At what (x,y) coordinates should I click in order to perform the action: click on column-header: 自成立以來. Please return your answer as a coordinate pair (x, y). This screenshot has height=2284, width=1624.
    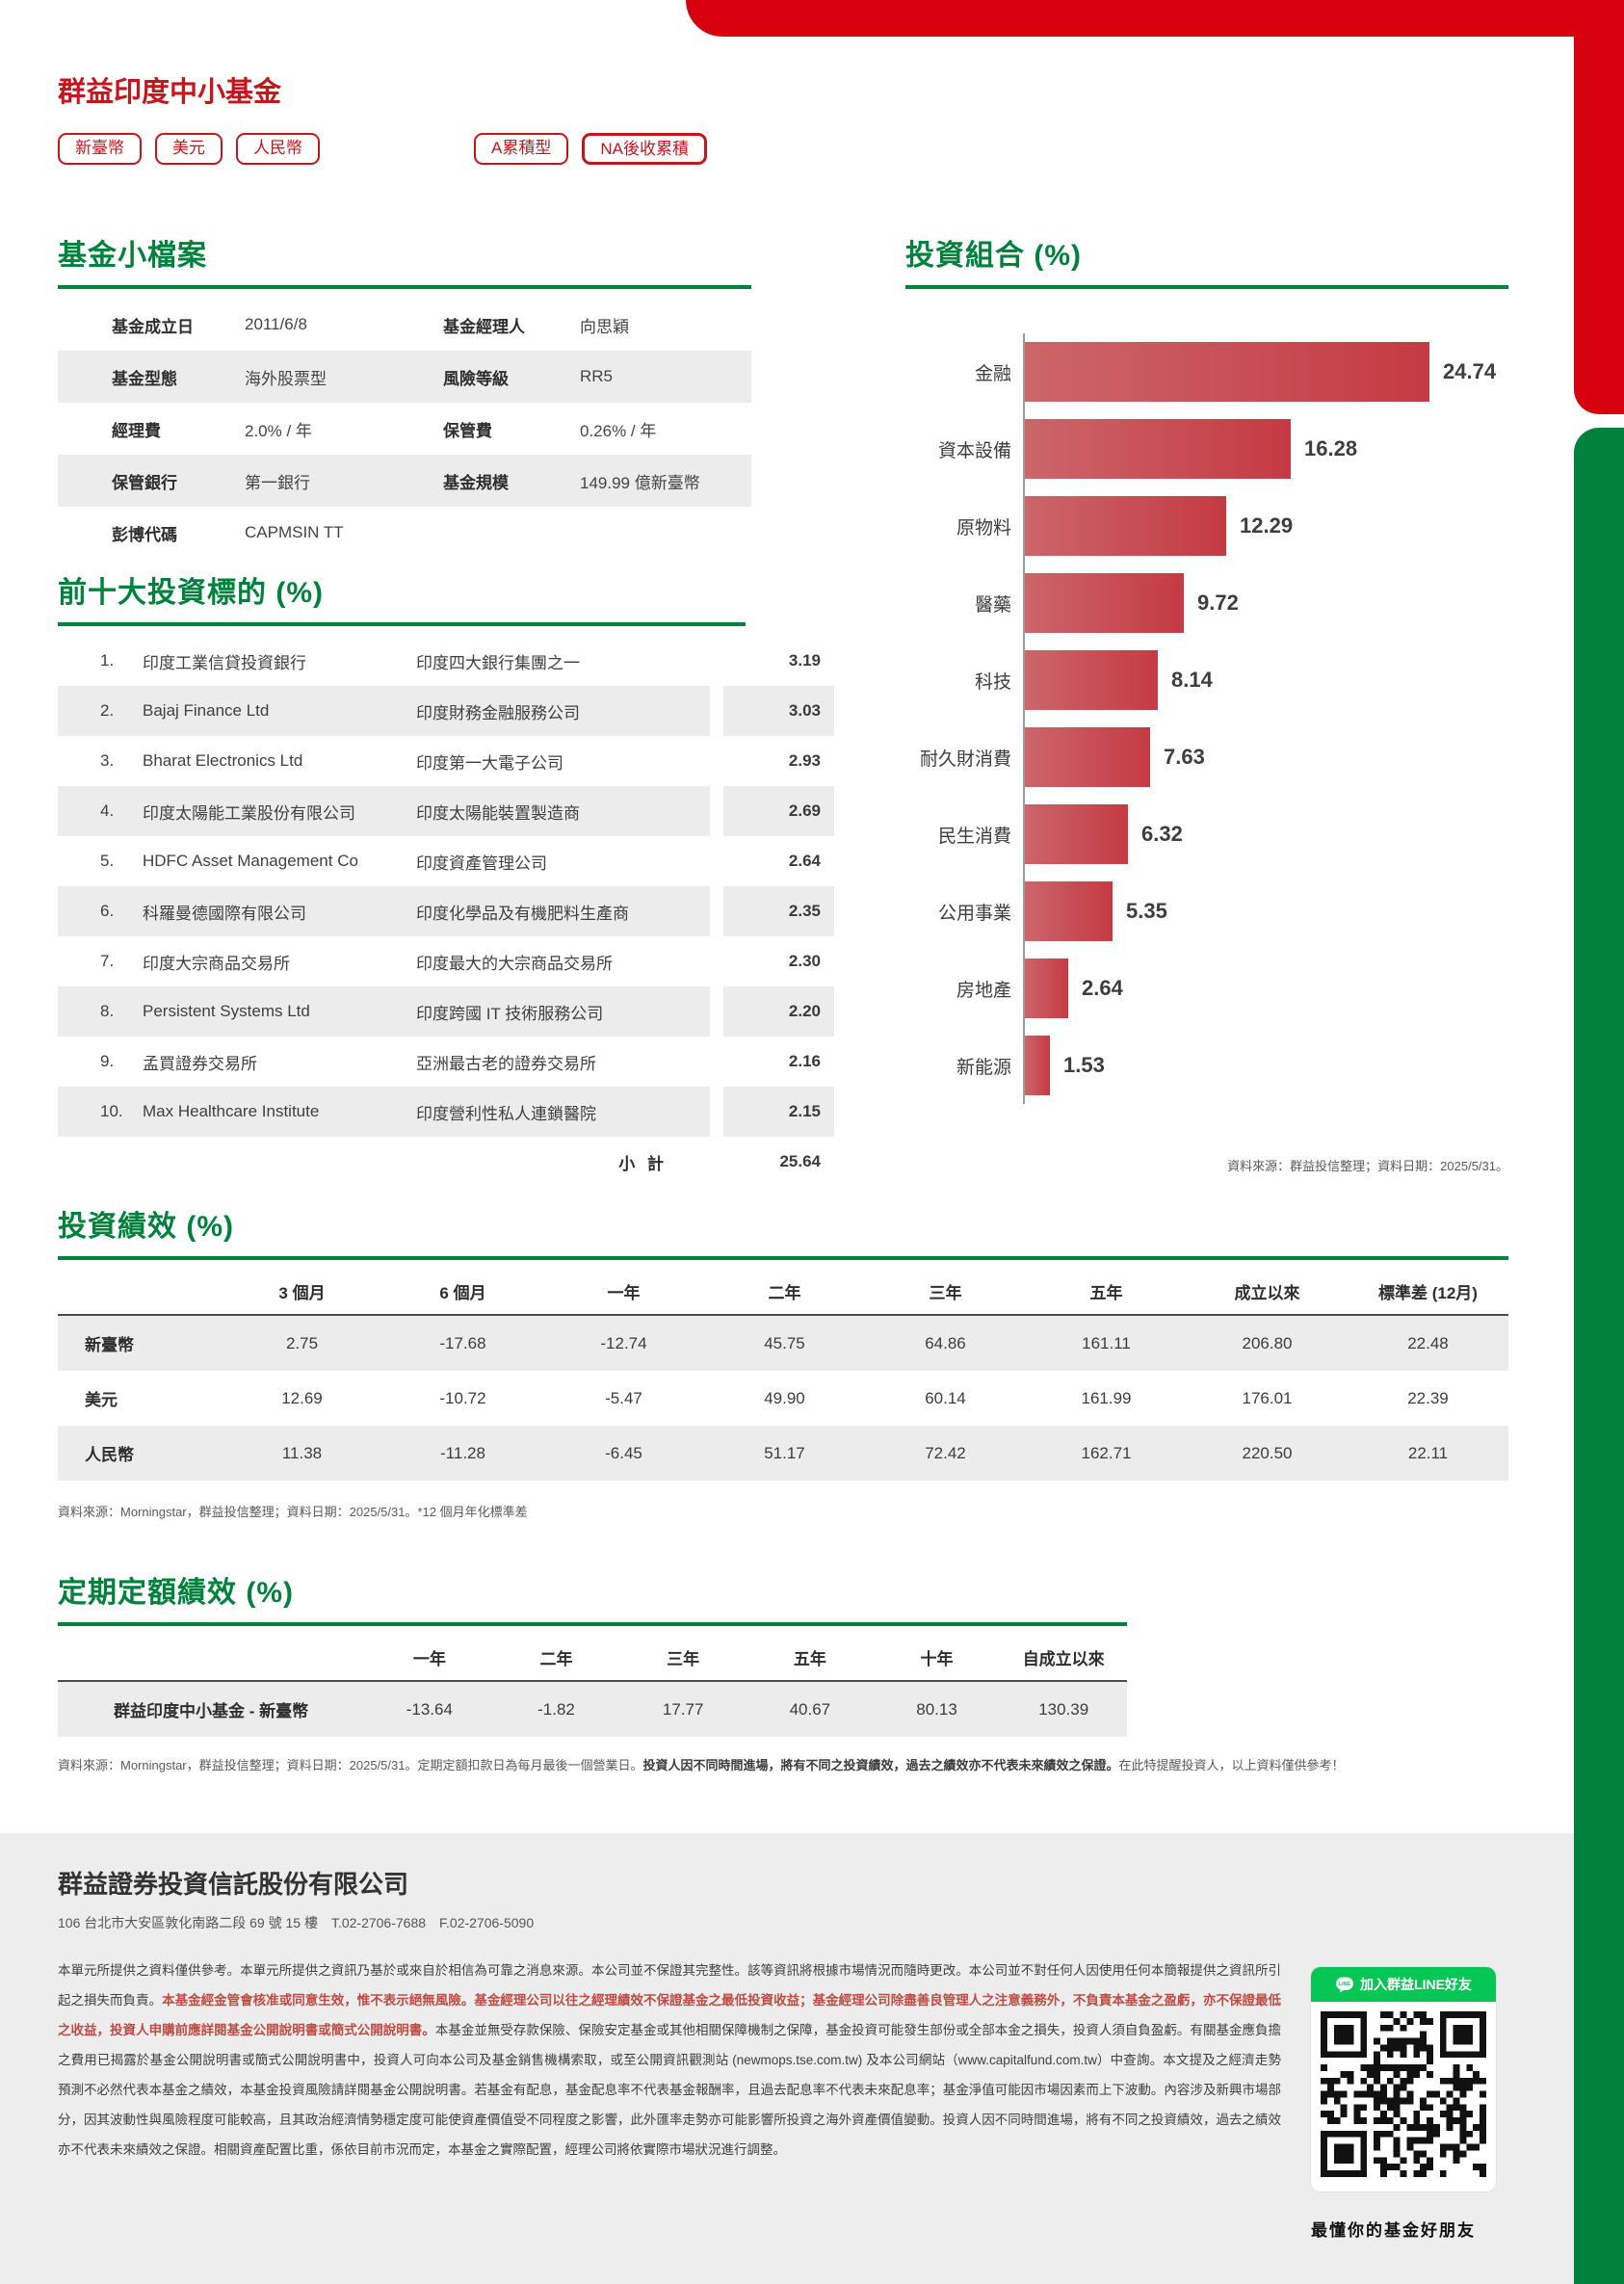
    Looking at the image, I should click on (1063, 1658).